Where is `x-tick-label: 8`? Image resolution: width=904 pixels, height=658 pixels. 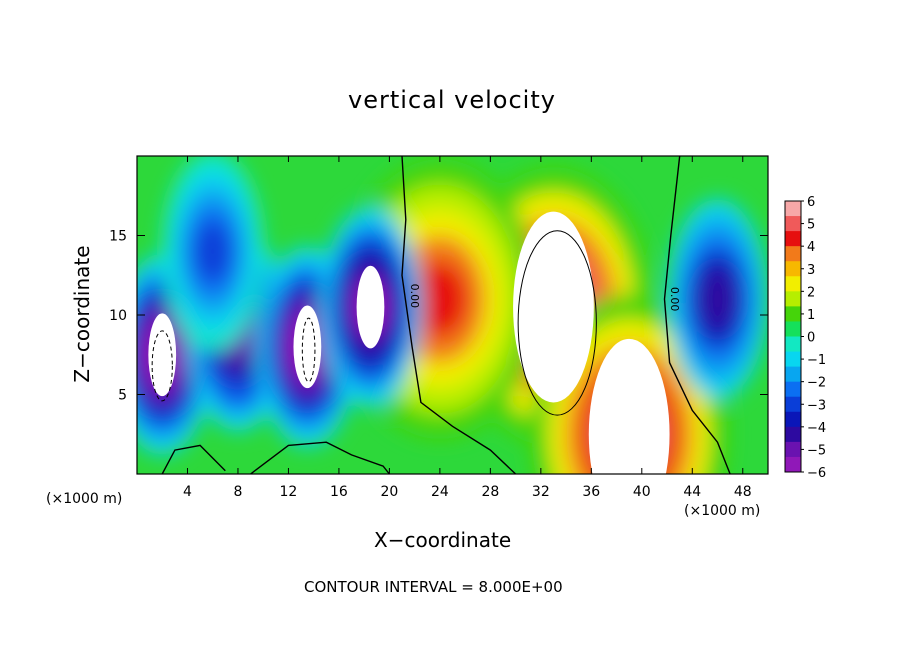
x-tick-label: 8 is located at coordinates (237, 492).